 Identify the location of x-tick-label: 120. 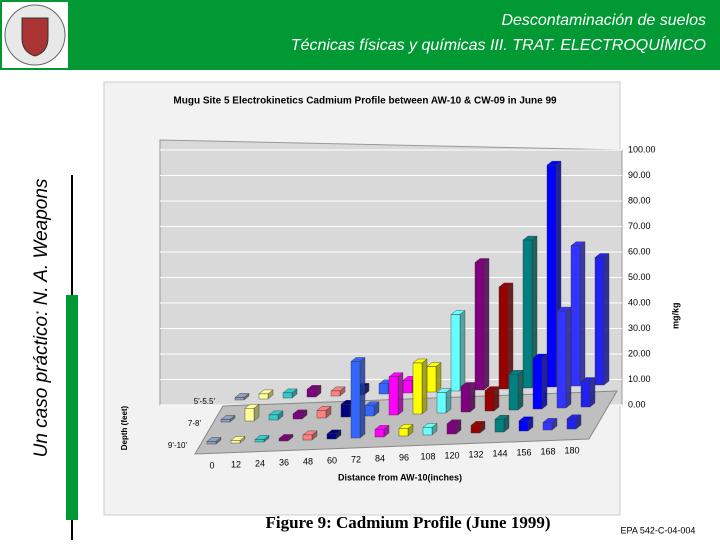
(451, 455).